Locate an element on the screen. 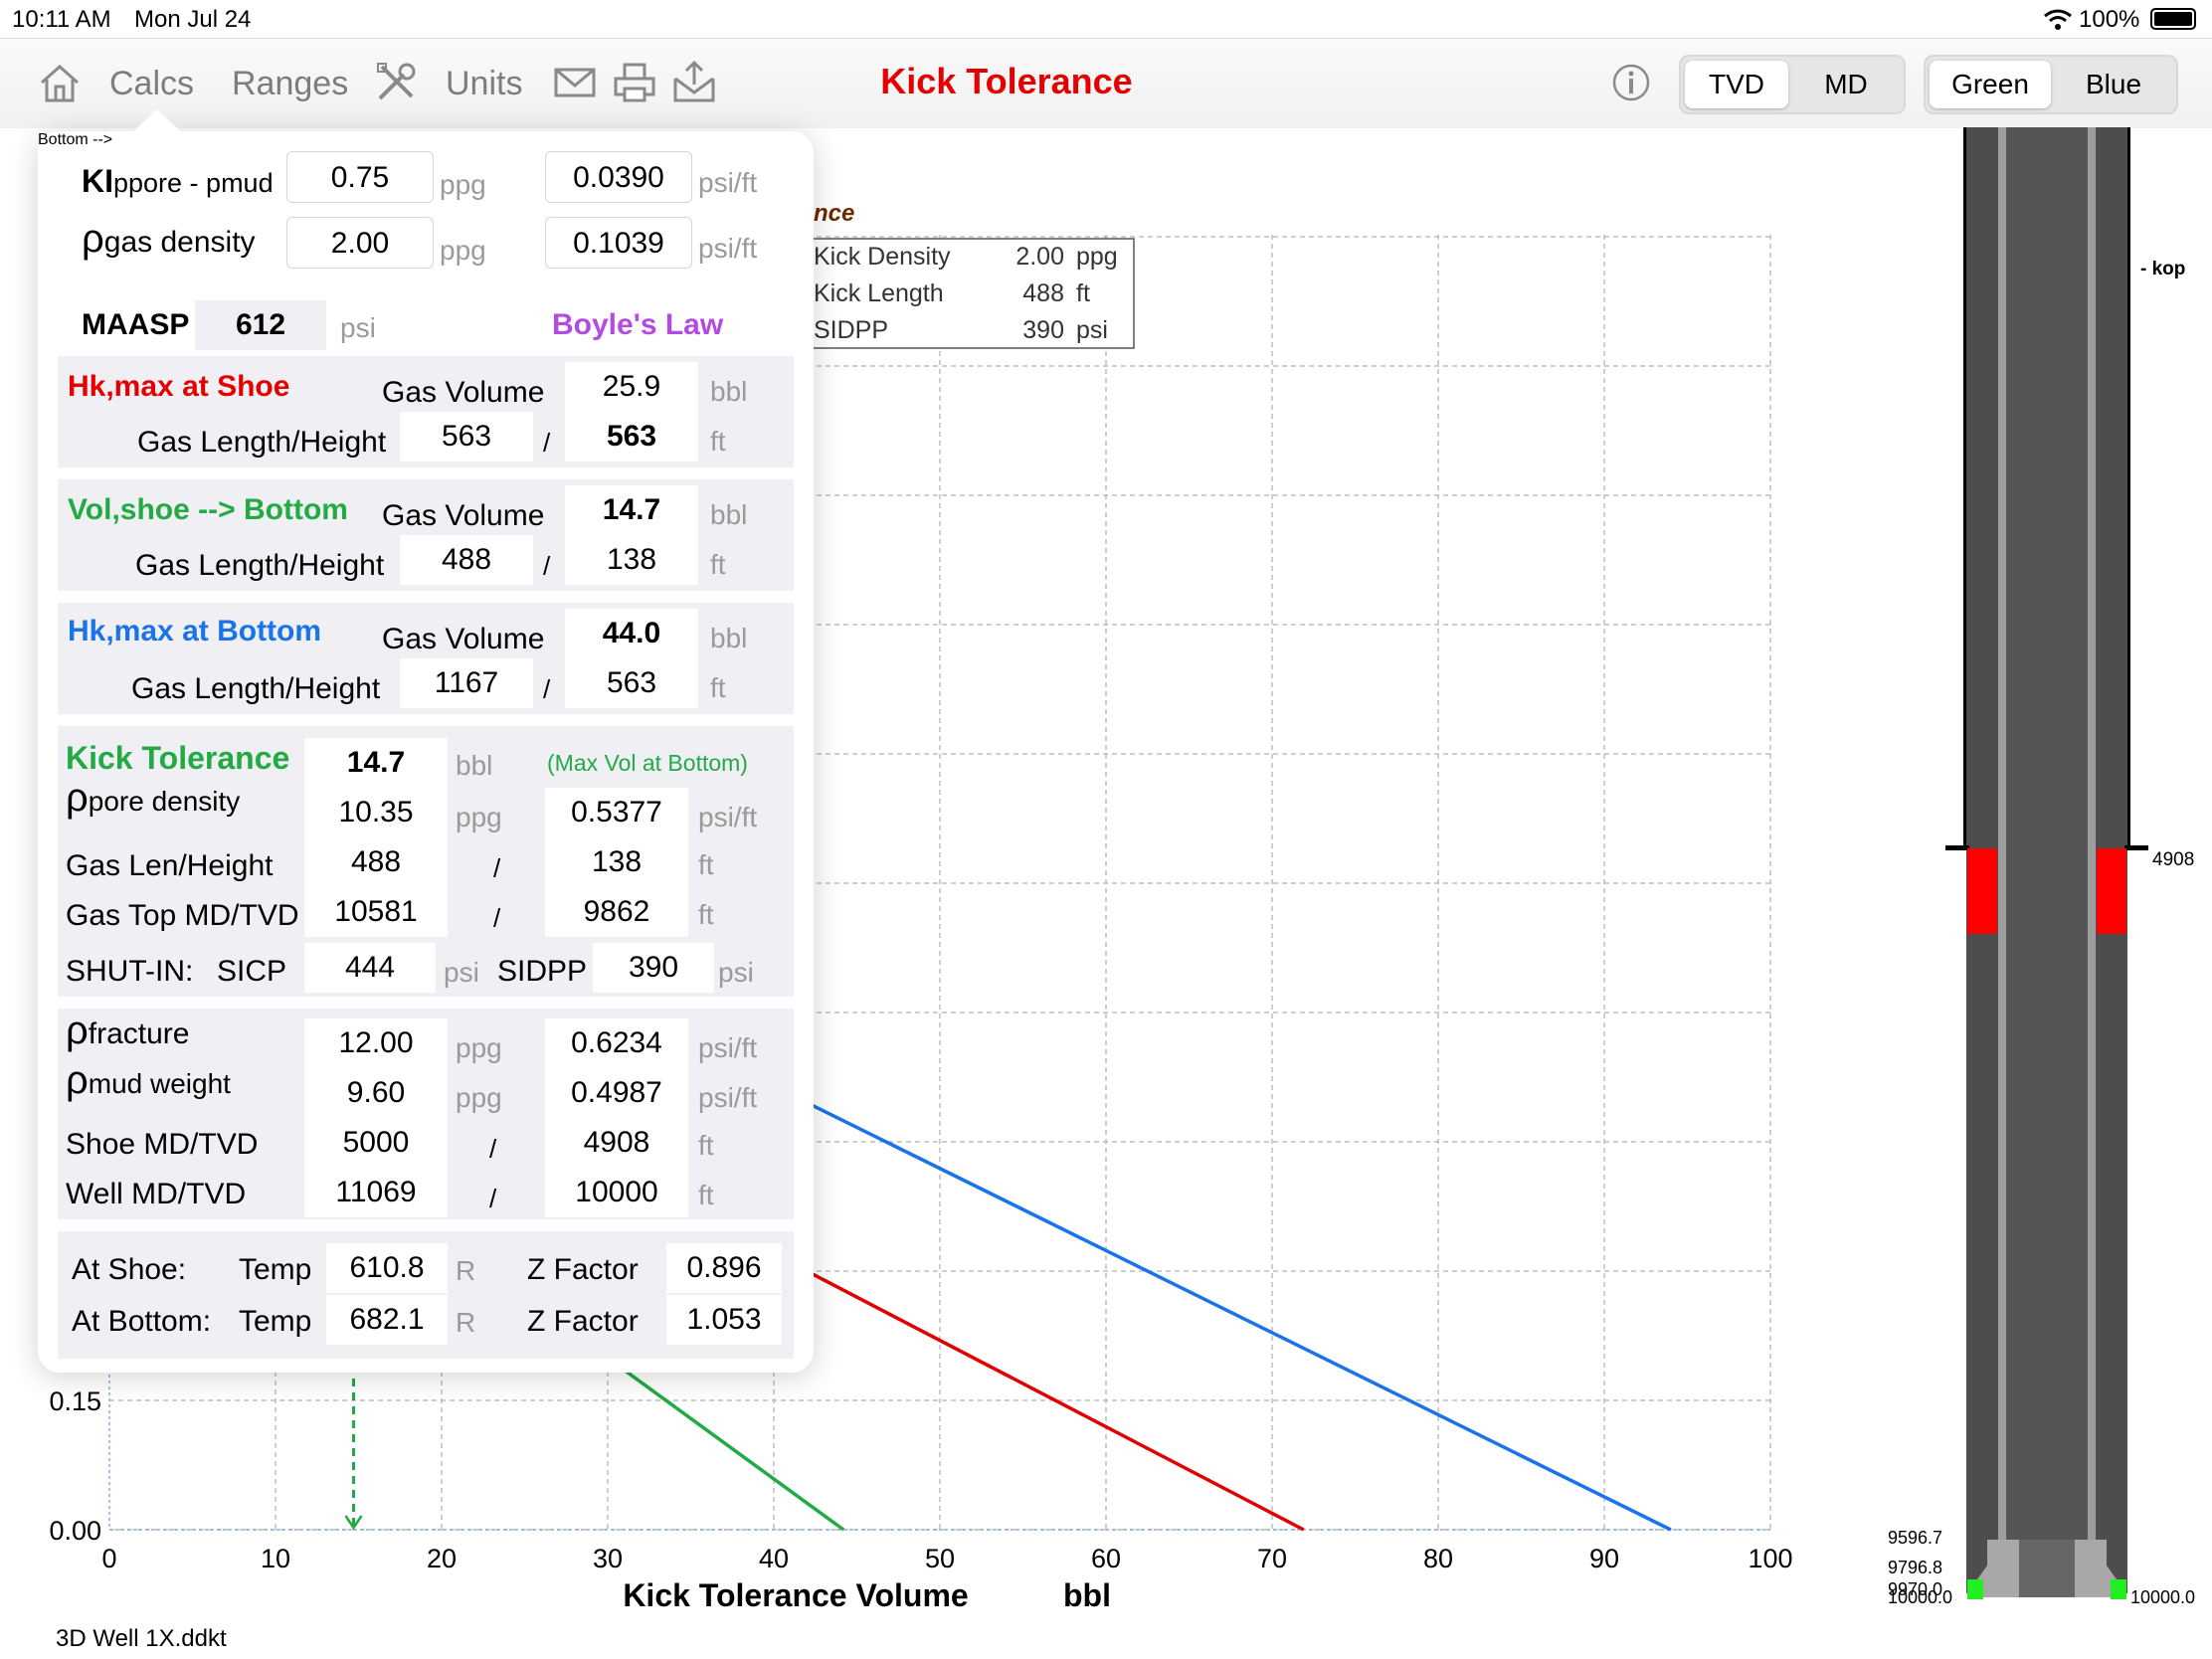  mud-weight-ppg: 9.60 is located at coordinates (376, 1093).